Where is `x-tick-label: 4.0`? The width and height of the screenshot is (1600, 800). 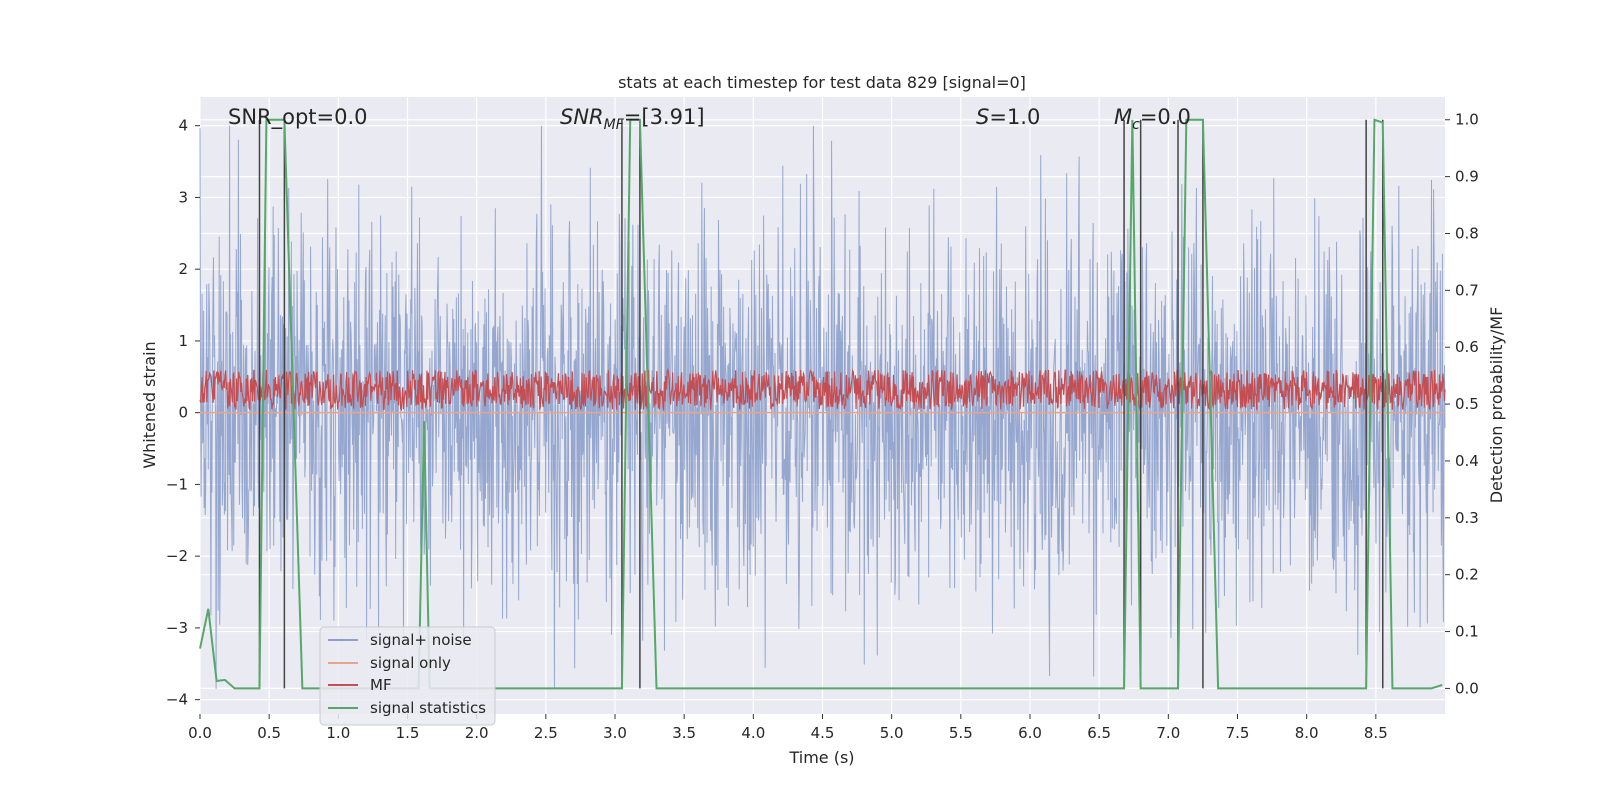
x-tick-label: 4.0 is located at coordinates (753, 733).